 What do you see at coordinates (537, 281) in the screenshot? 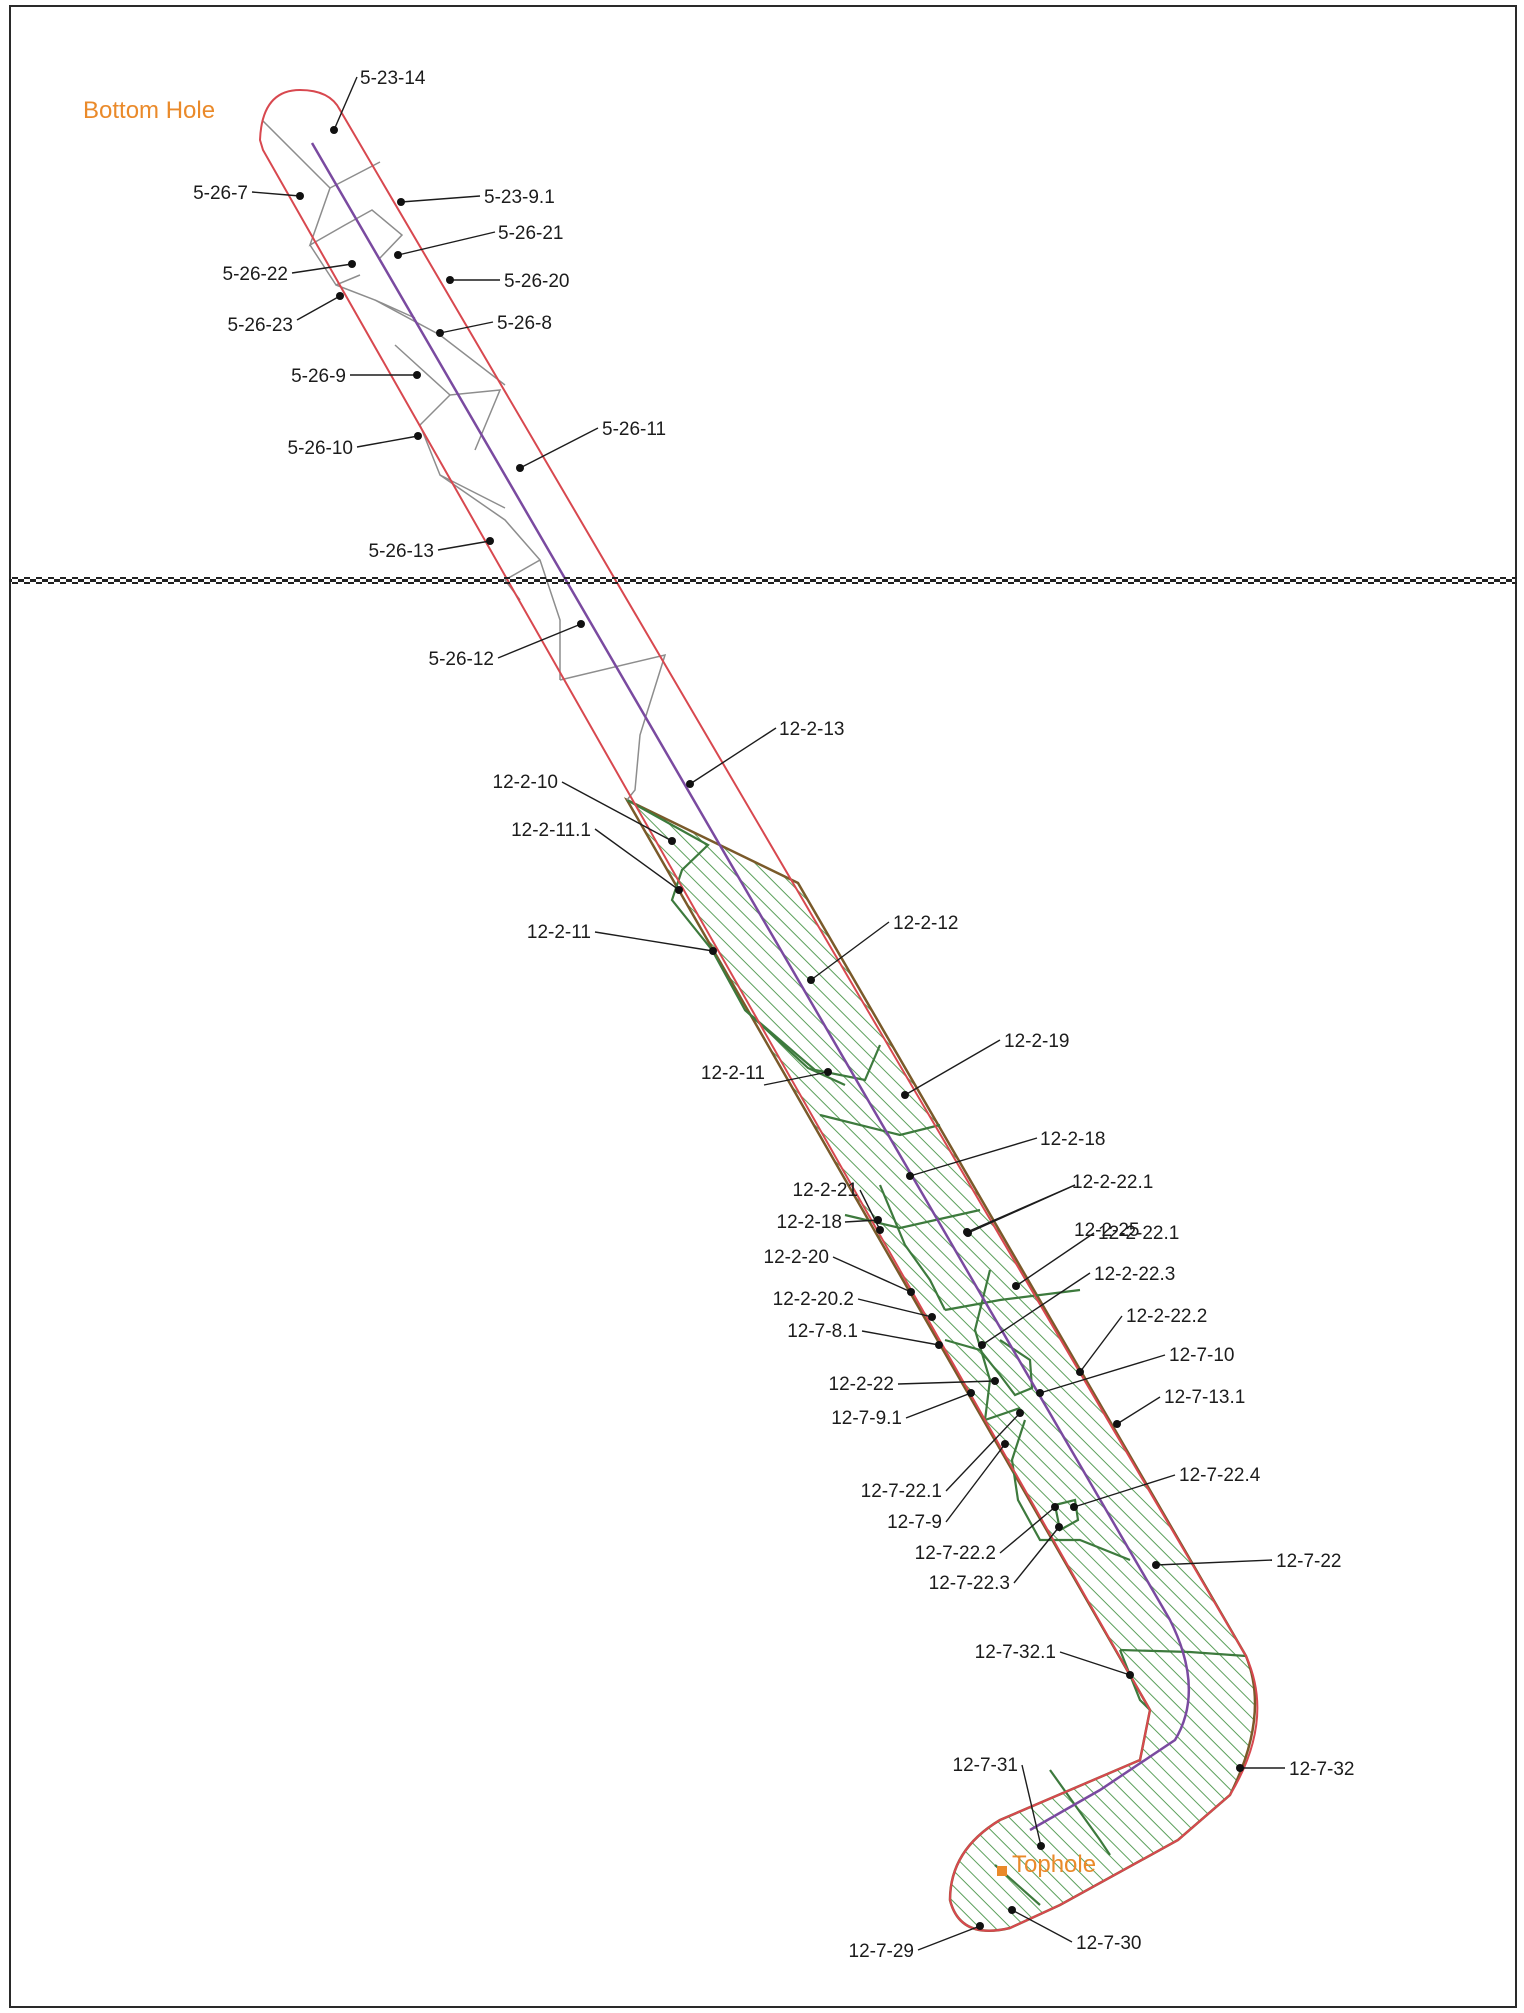
I see `svg-text: 5-26-20` at bounding box center [537, 281].